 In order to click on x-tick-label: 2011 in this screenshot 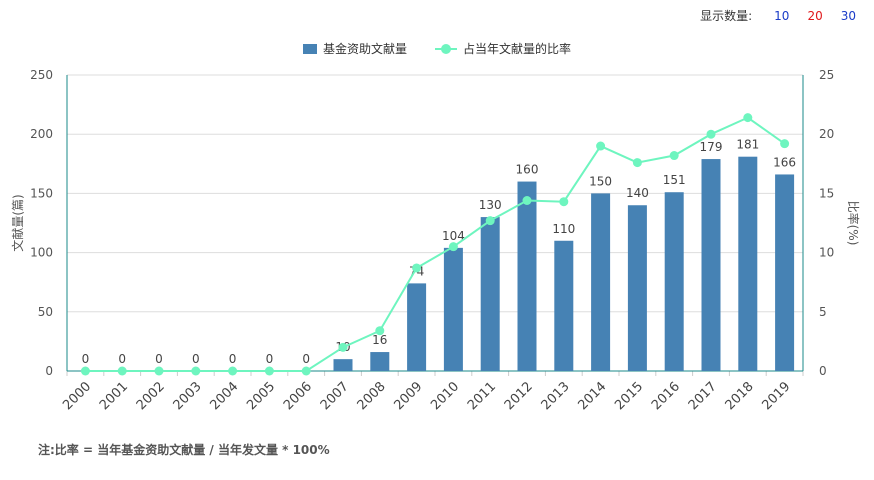, I will do `click(482, 396)`.